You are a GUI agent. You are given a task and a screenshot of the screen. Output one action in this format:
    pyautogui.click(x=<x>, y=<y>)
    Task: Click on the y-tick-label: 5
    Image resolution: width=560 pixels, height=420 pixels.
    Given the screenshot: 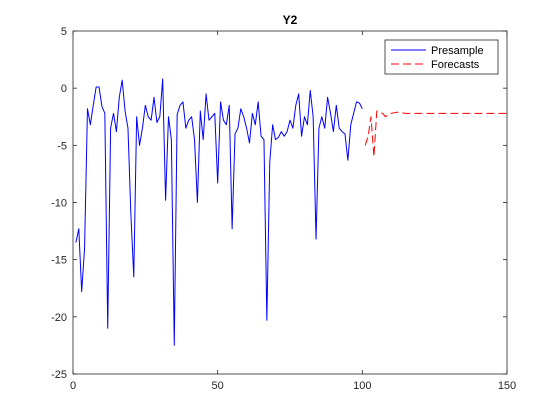 What is the action you would take?
    pyautogui.click(x=64, y=32)
    